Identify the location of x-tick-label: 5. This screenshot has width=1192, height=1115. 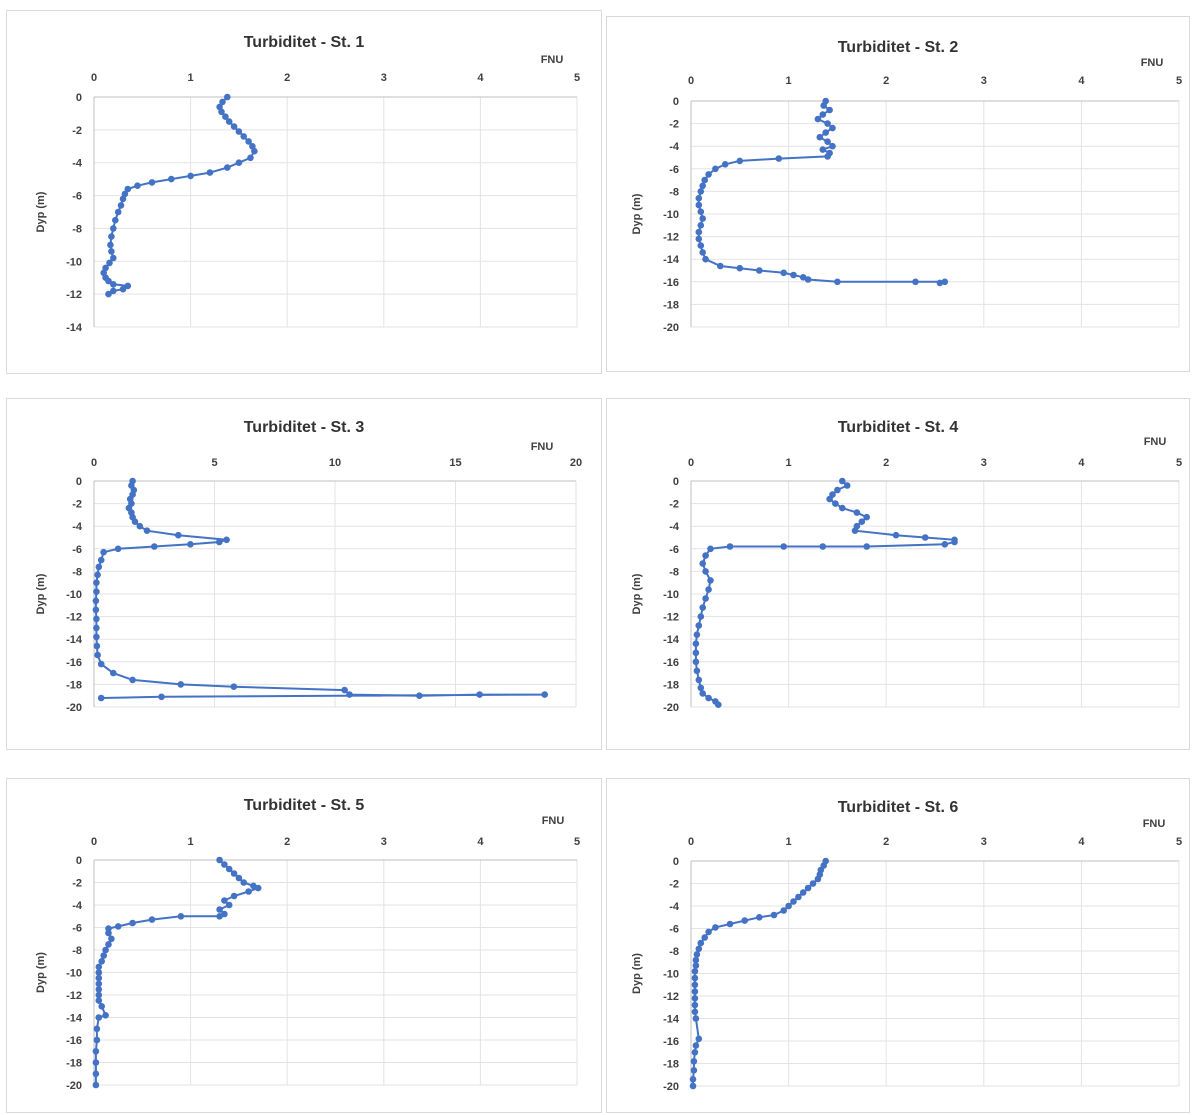
(577, 78).